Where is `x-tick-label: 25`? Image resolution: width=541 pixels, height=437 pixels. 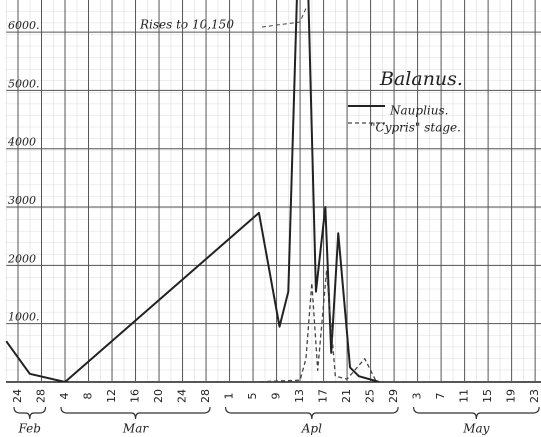 x-tick-label: 25 is located at coordinates (370, 396).